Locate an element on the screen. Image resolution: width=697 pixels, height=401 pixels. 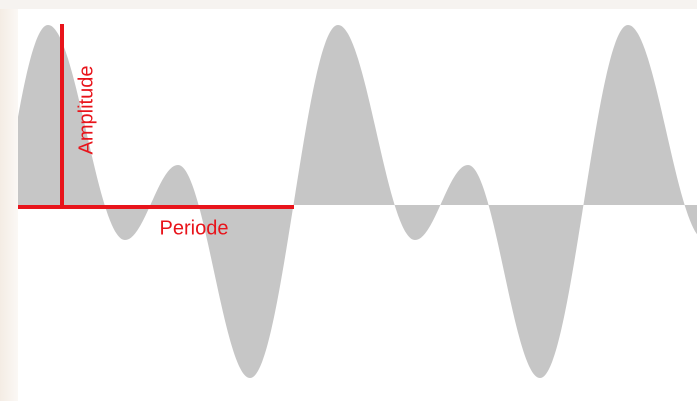
top-edge is located at coordinates (348, 4).